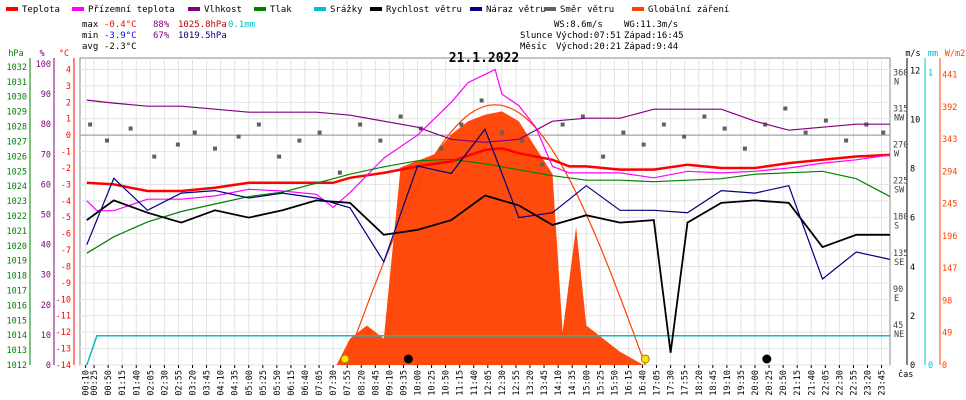 This screenshot has height=400, width=966. Describe the element at coordinates (651, 47) in the screenshot. I see `moon-set: Západ:9:44` at that location.